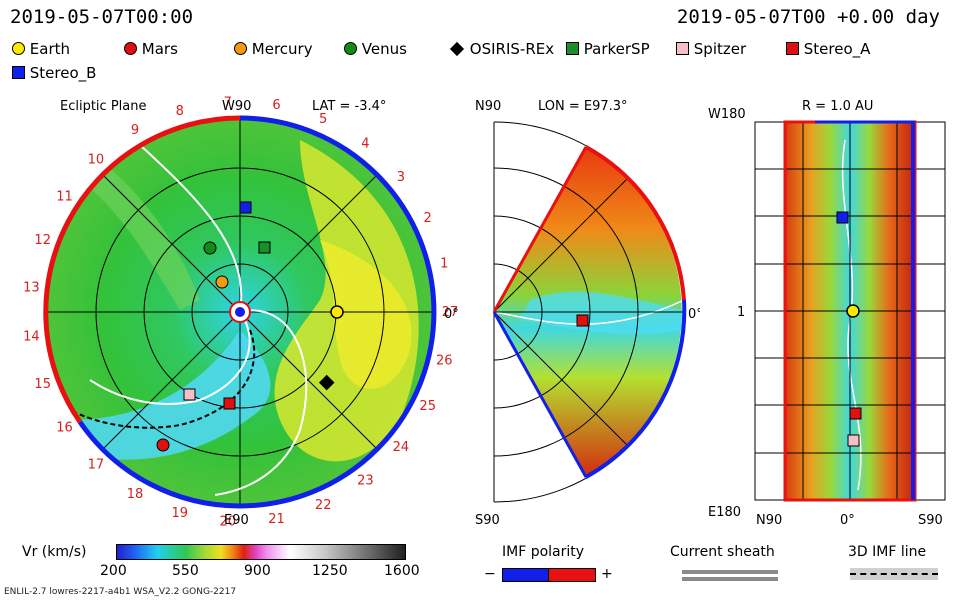 This screenshot has height=600, width=960. I want to click on ecliptic-top-label: W90, so click(236, 106).